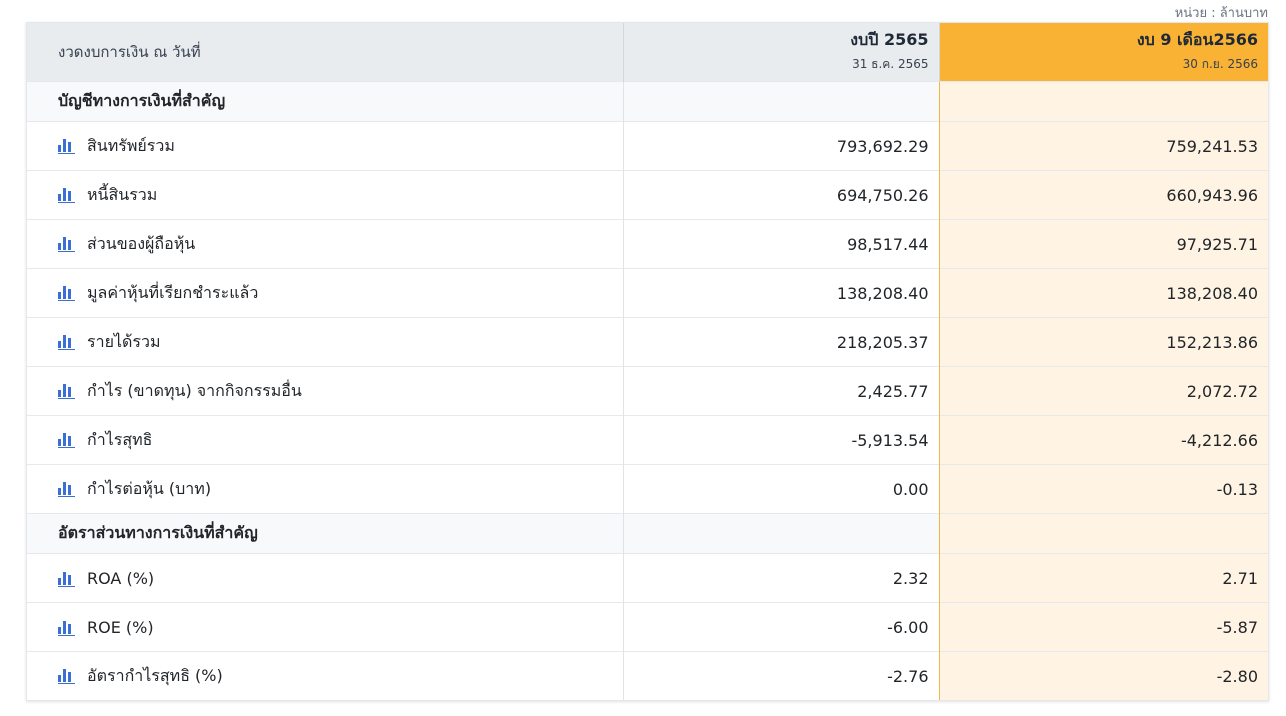 The height and width of the screenshot is (716, 1286). What do you see at coordinates (1103, 578) in the screenshot?
I see `row-value-9month: 2.71` at bounding box center [1103, 578].